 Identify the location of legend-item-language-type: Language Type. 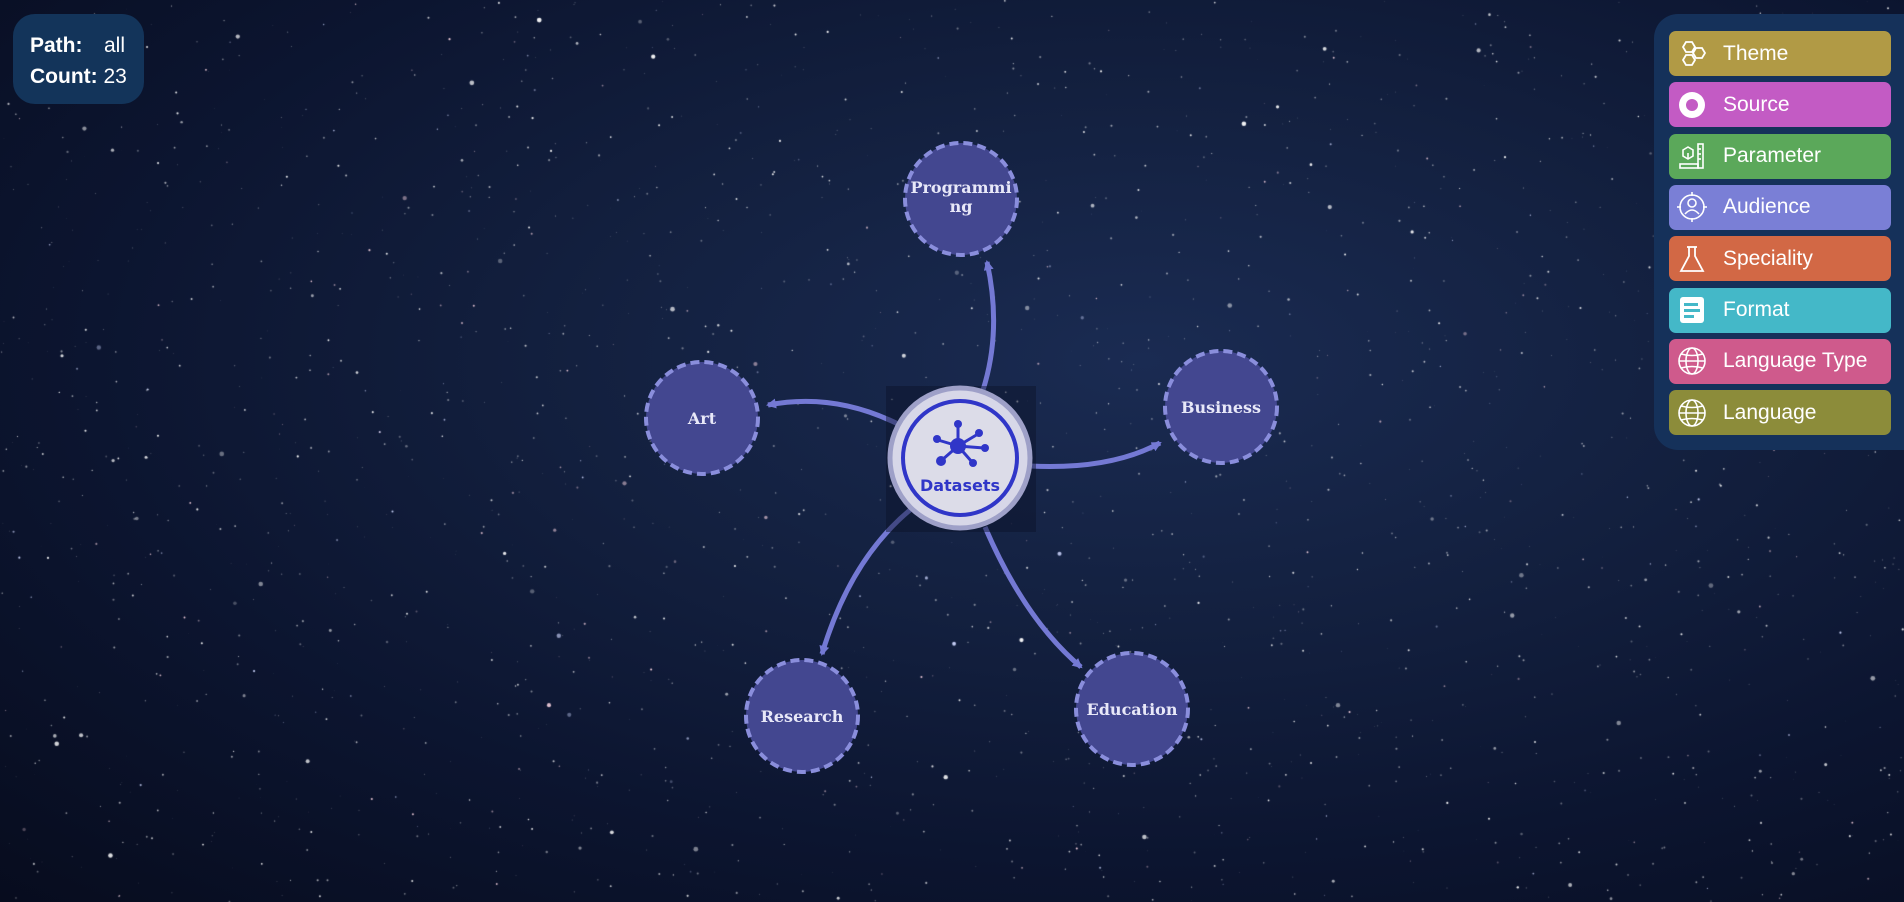
(1780, 361).